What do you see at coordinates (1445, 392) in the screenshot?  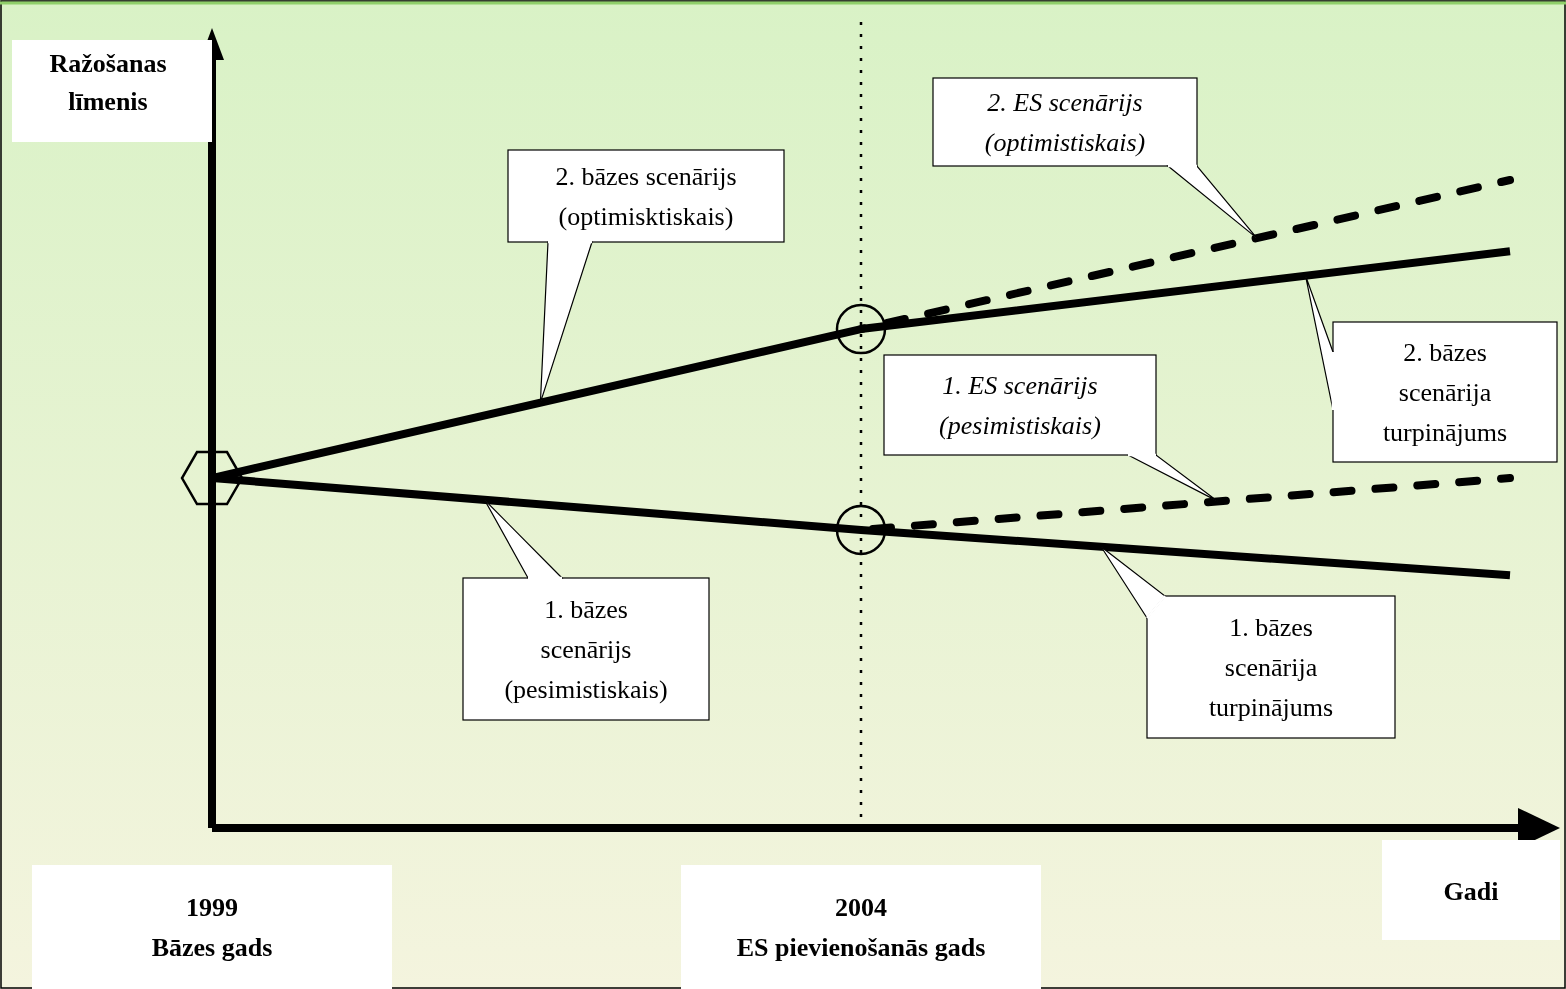 I see `annotation: 2. bāzes scenārija turpinājums` at bounding box center [1445, 392].